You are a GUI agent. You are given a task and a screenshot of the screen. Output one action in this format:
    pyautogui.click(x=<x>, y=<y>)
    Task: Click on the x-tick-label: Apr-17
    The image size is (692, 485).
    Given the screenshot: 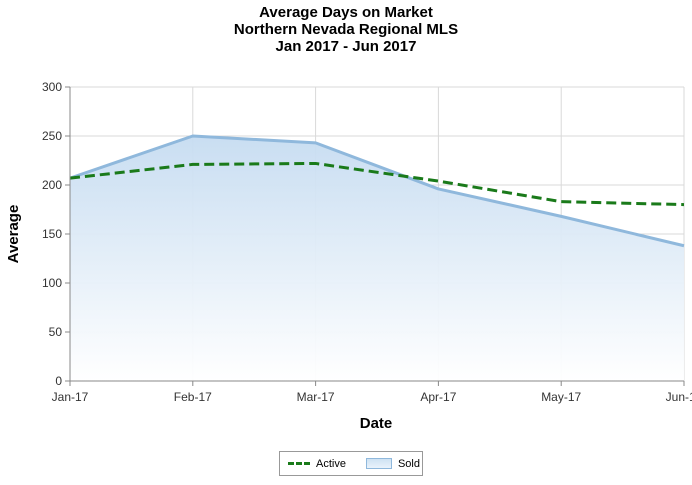 What is the action you would take?
    pyautogui.click(x=438, y=397)
    